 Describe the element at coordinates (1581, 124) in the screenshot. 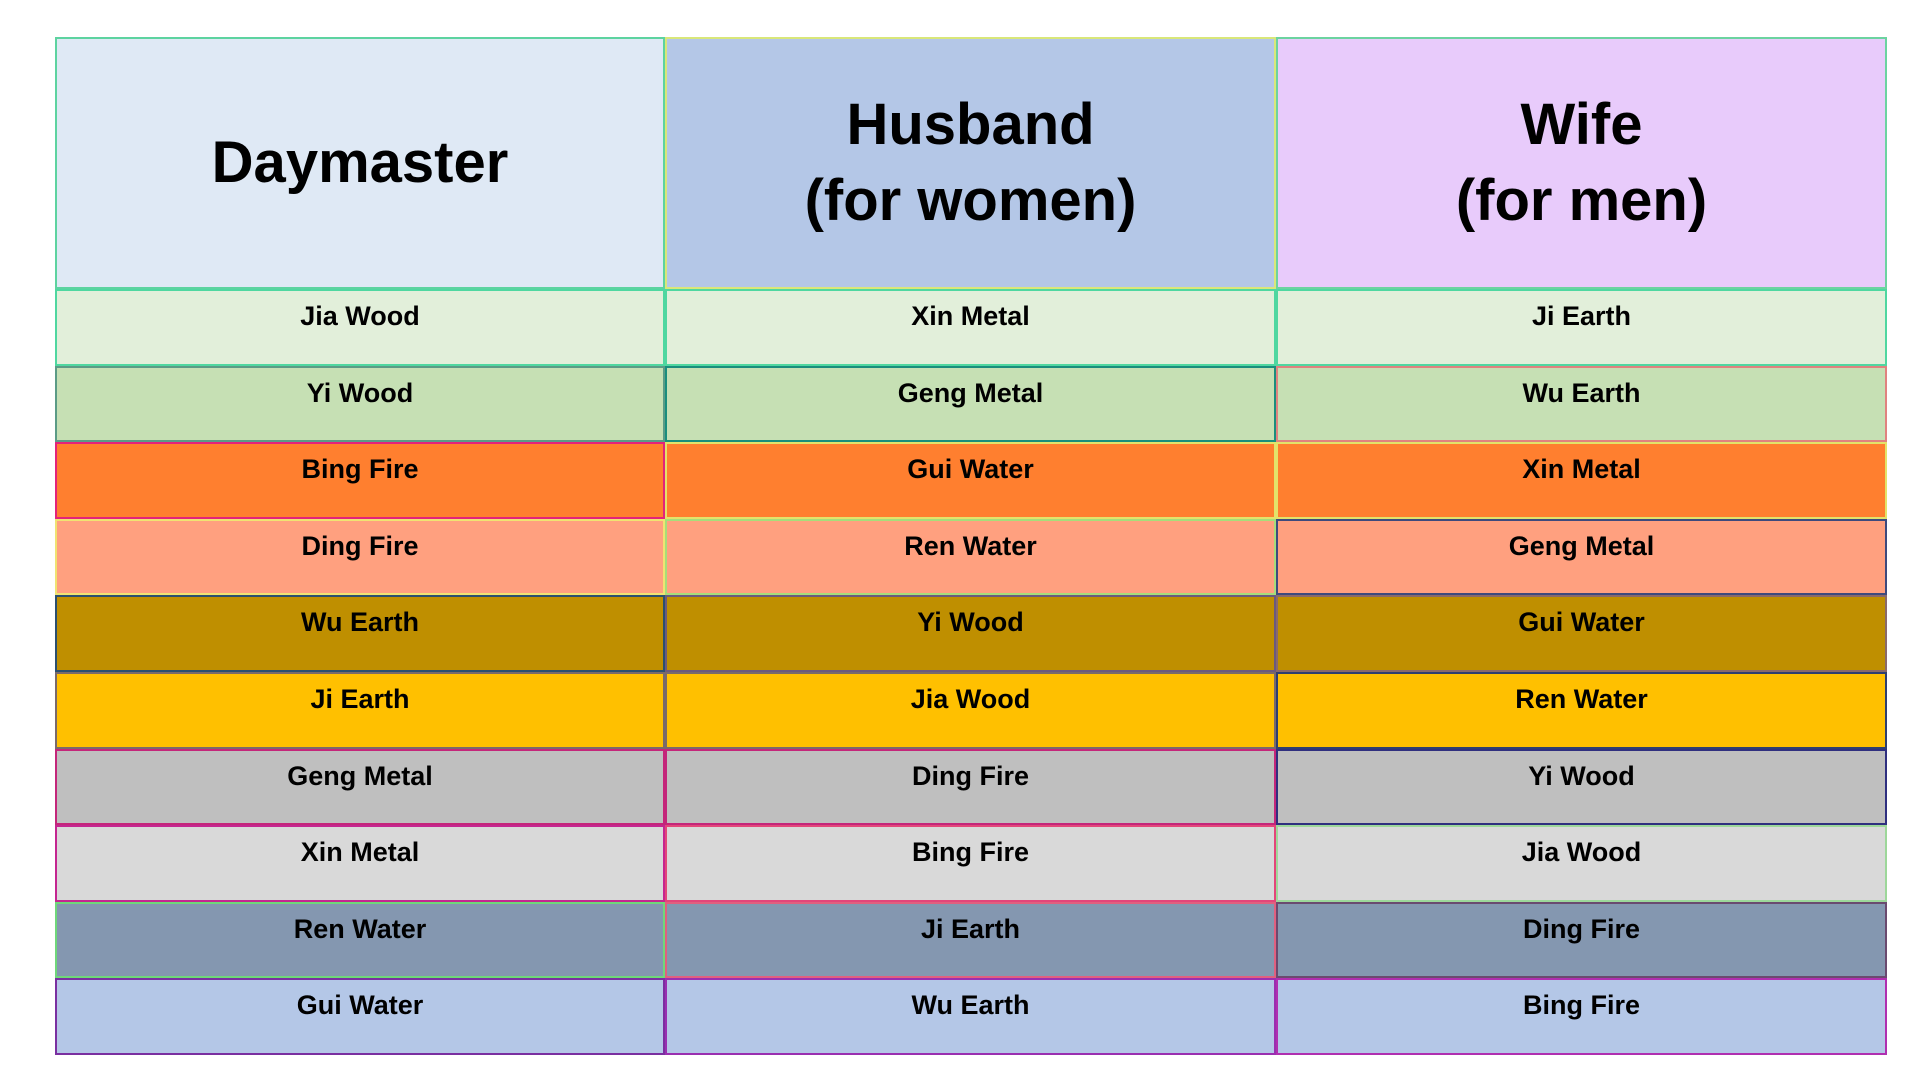

I see `header-text: Wife` at that location.